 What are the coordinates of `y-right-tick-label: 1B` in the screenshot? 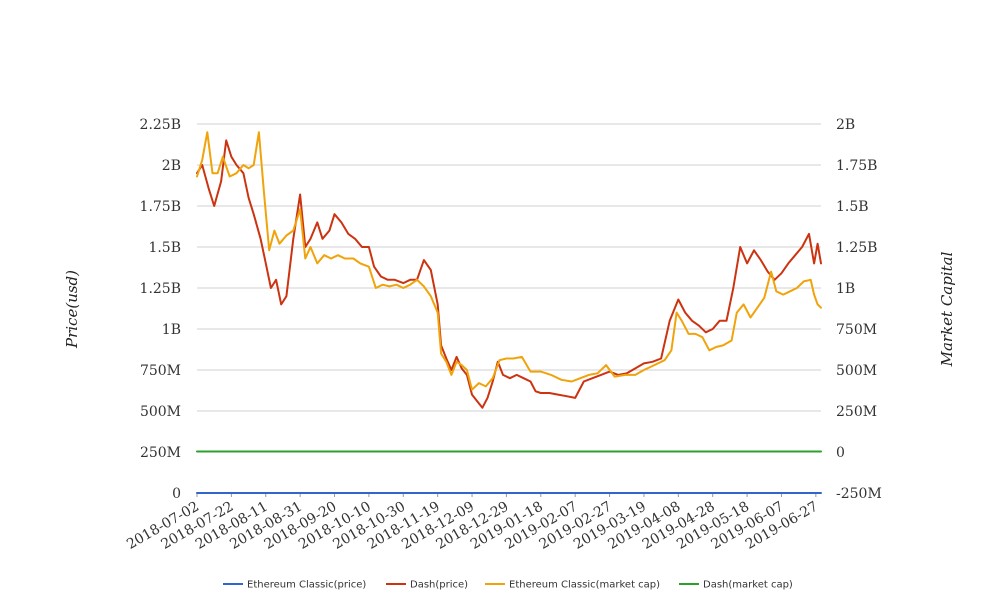 It's located at (845, 289).